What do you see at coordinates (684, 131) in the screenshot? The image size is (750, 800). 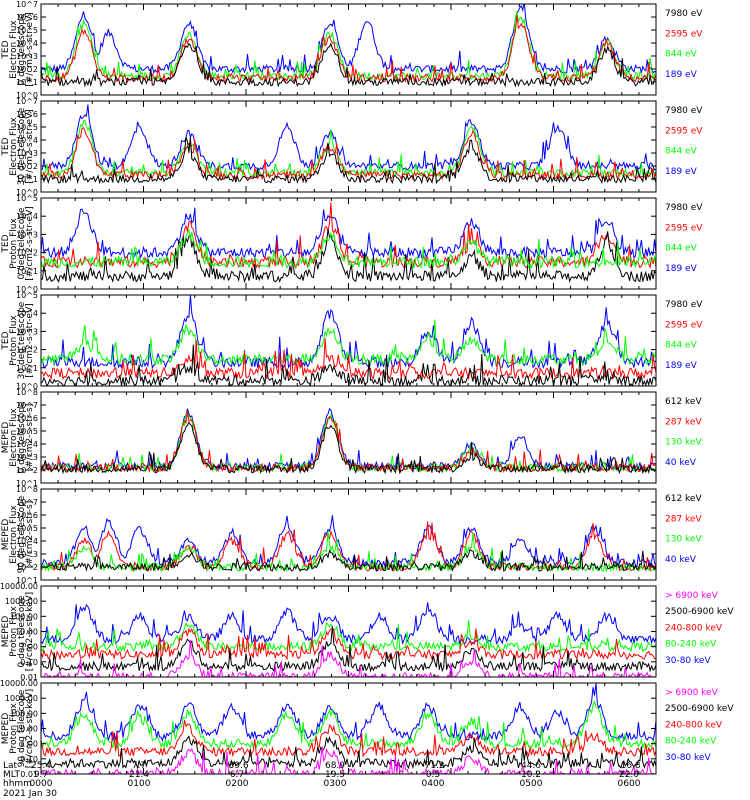 I see `legend-entry: 2595 eV` at bounding box center [684, 131].